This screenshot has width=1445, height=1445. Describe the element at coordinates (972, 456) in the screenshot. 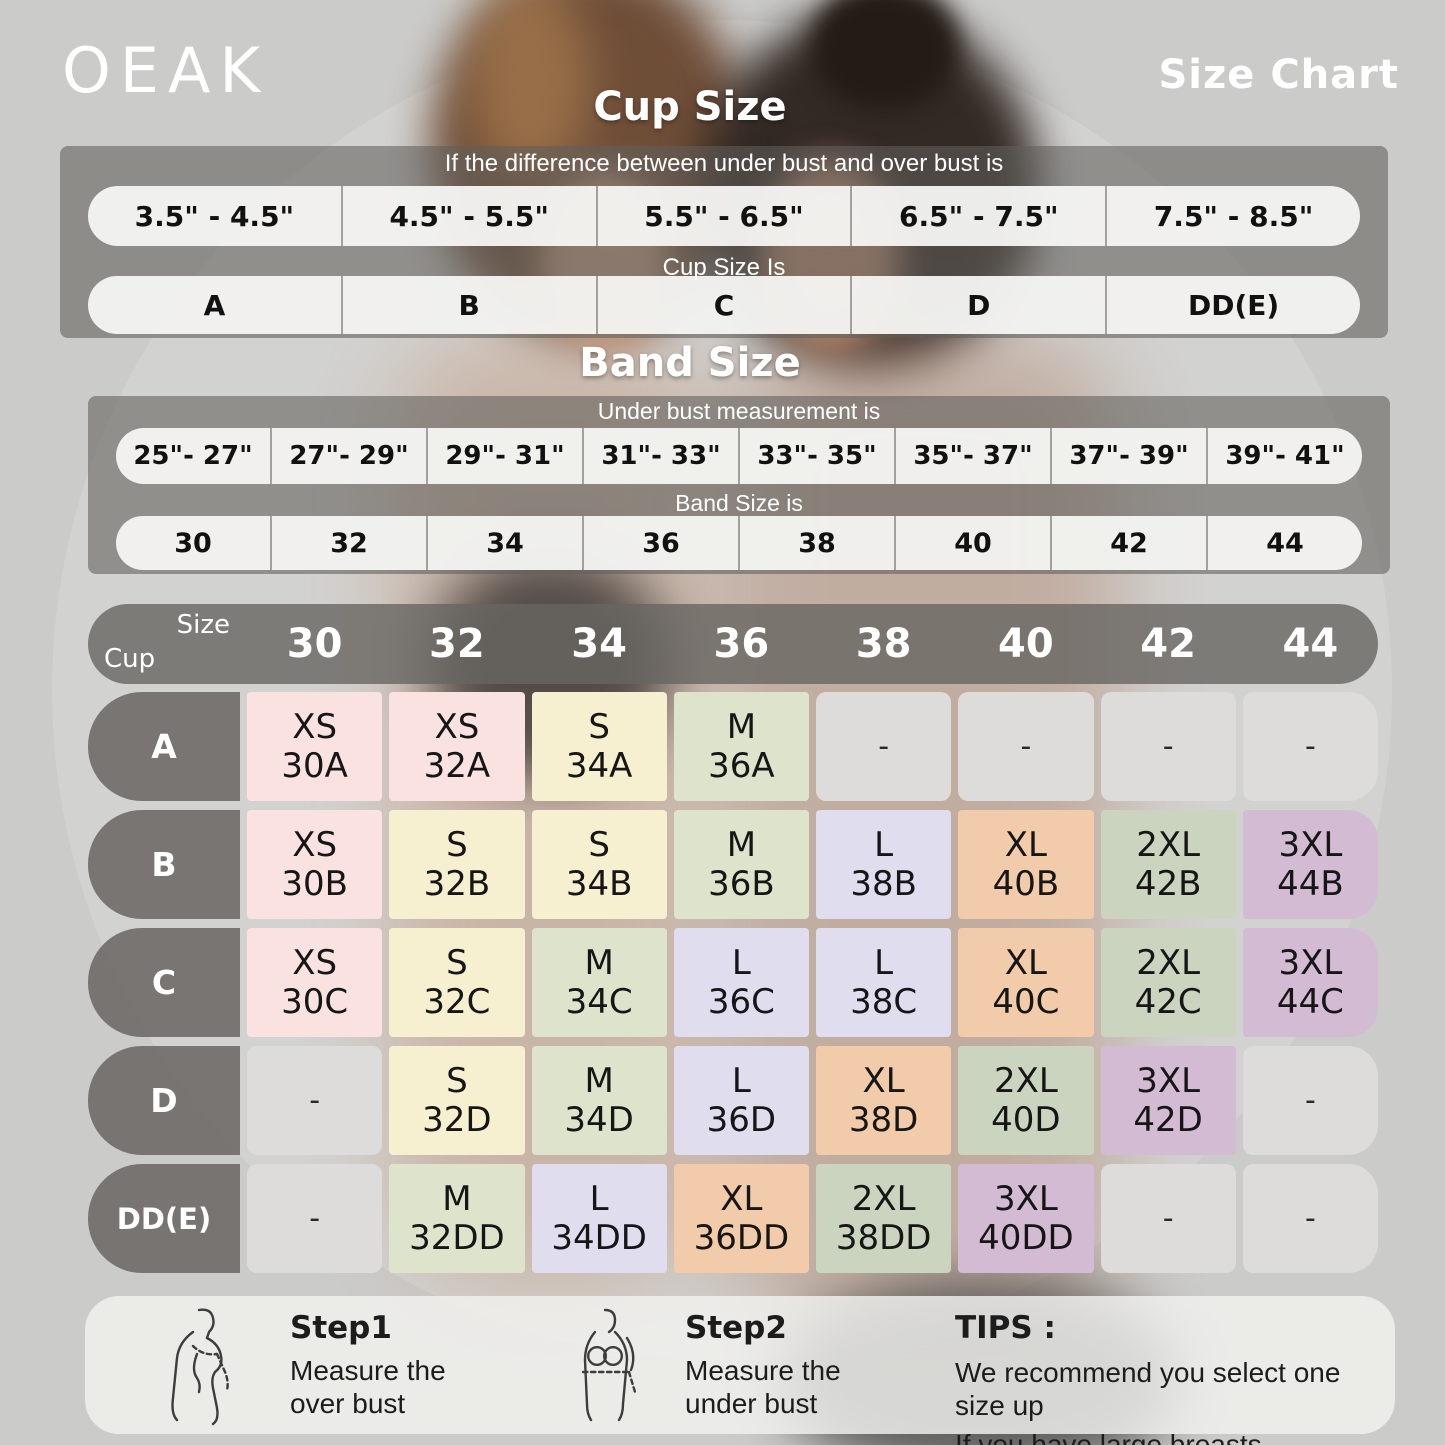

I see `band-range-cell: 35"- 37"` at that location.